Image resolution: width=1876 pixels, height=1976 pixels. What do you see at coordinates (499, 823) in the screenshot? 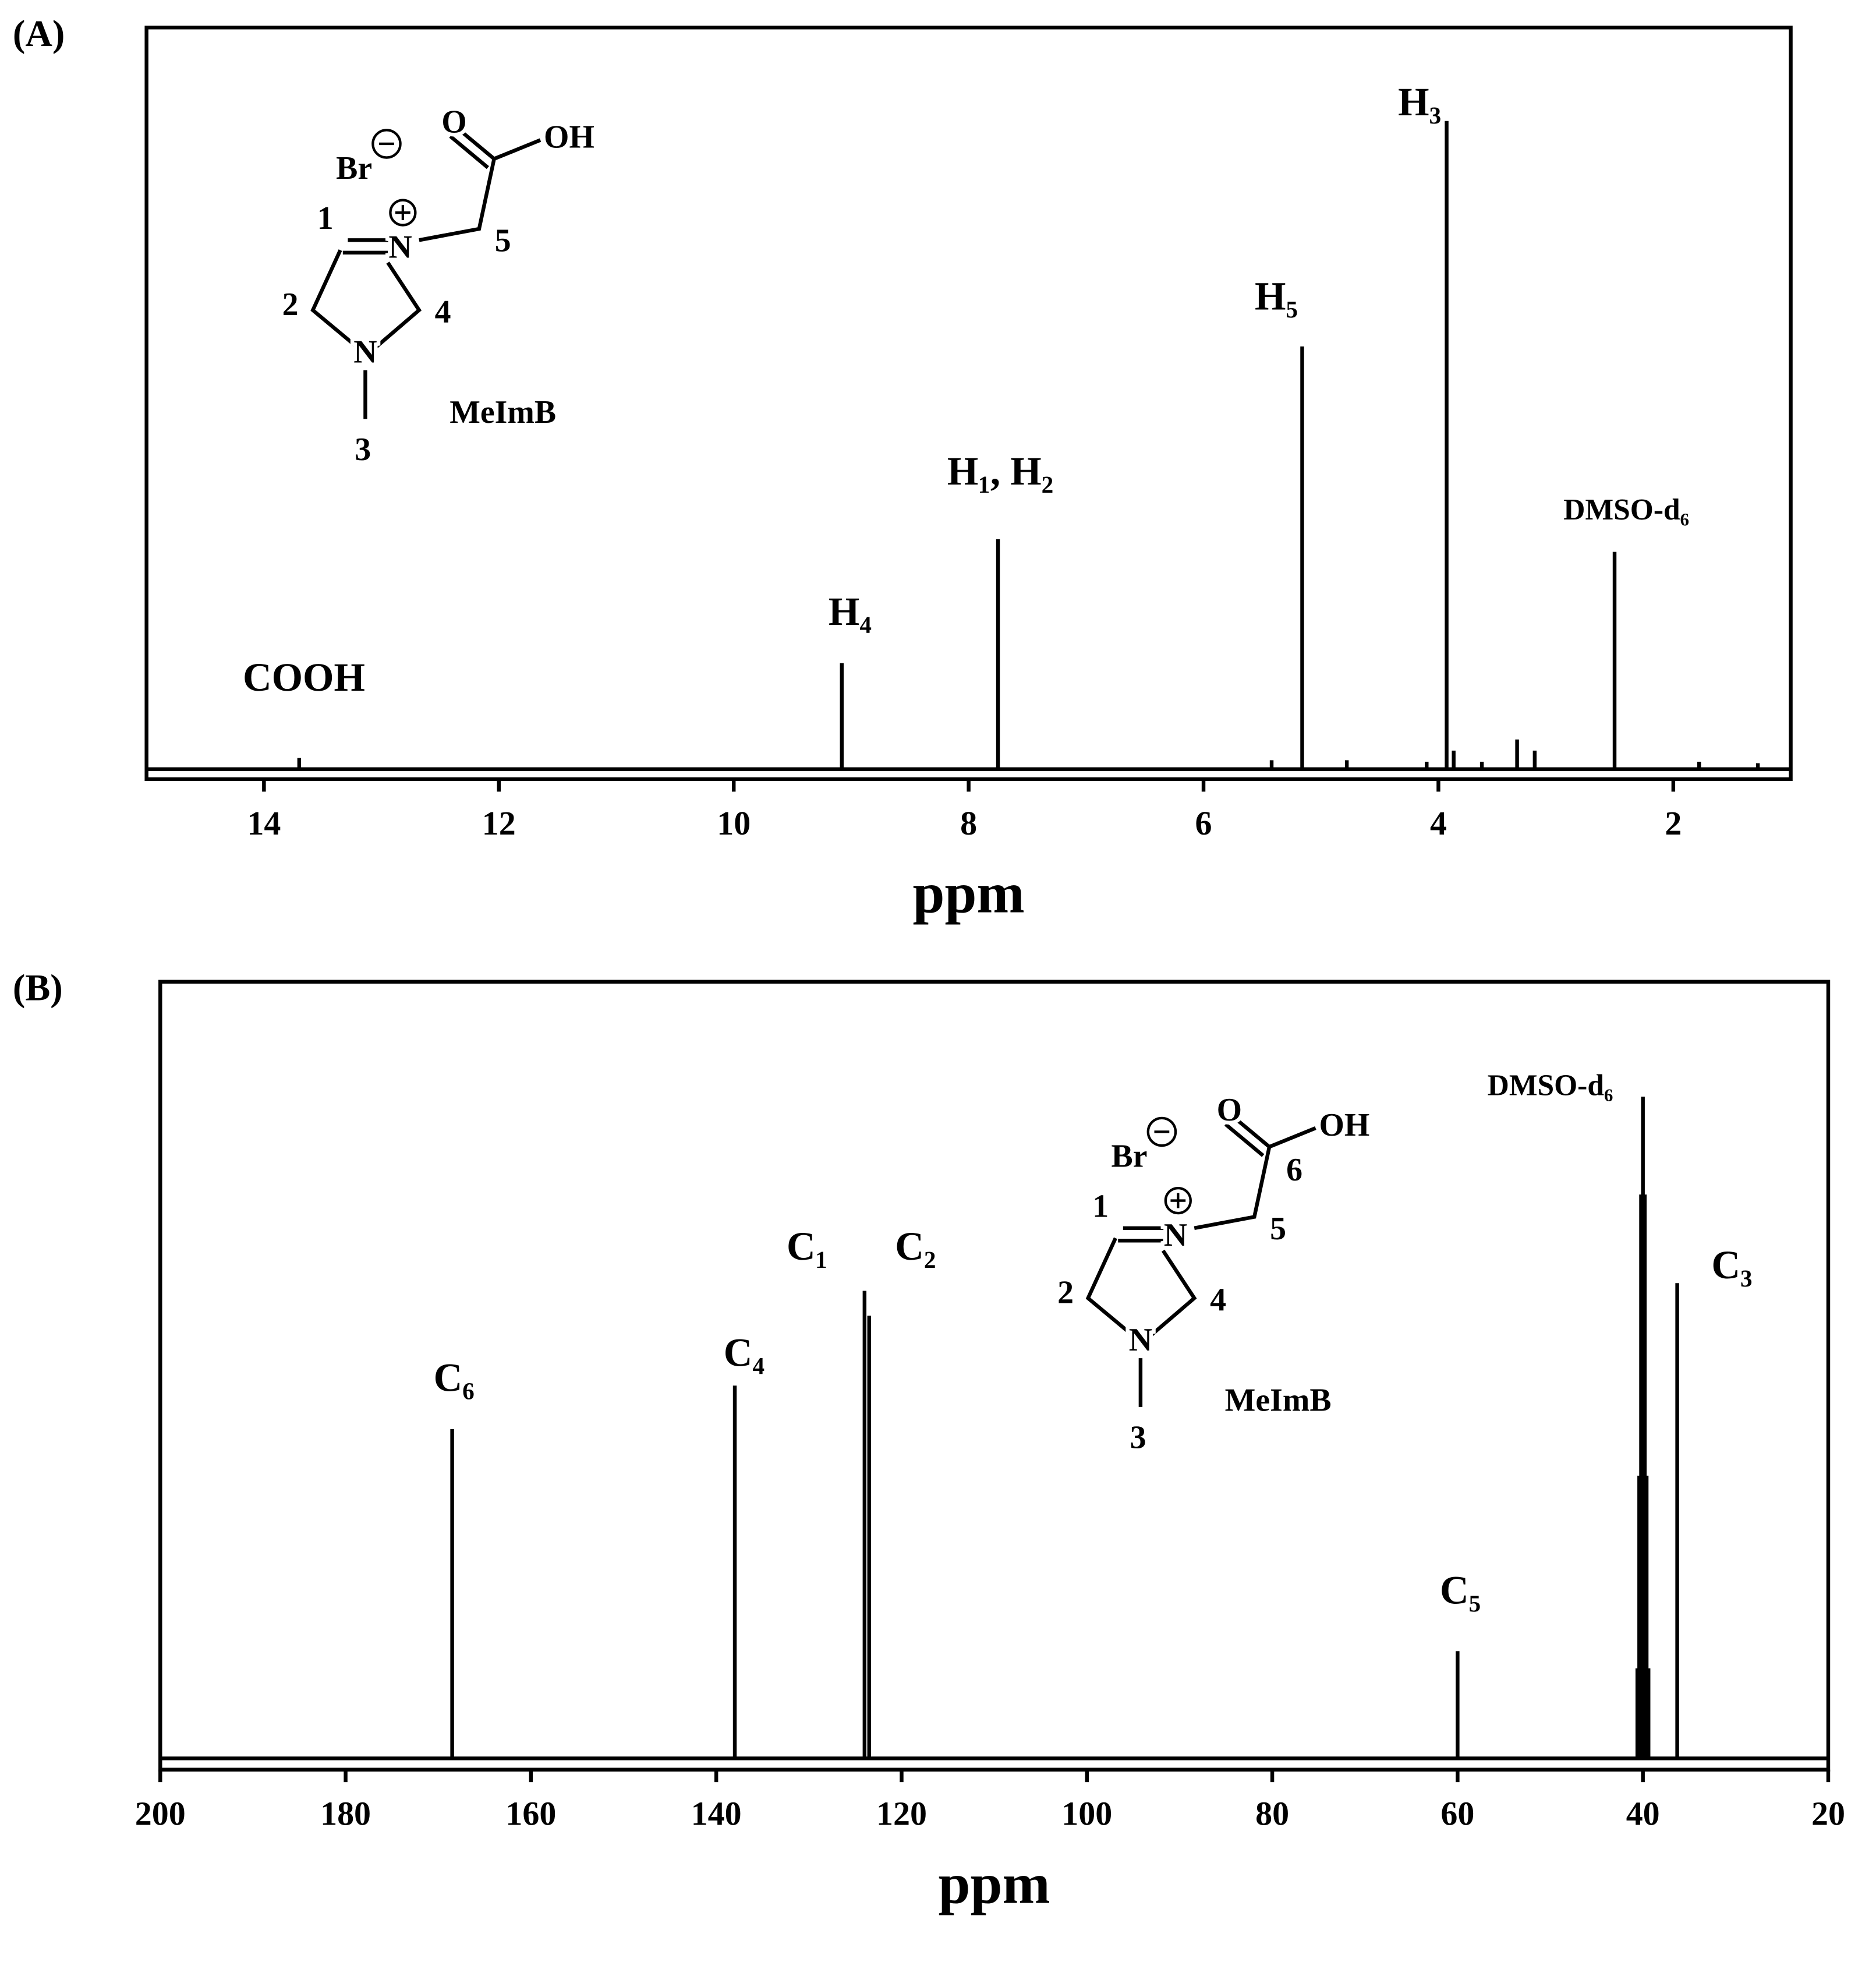
I see `x-tick-label: 12` at bounding box center [499, 823].